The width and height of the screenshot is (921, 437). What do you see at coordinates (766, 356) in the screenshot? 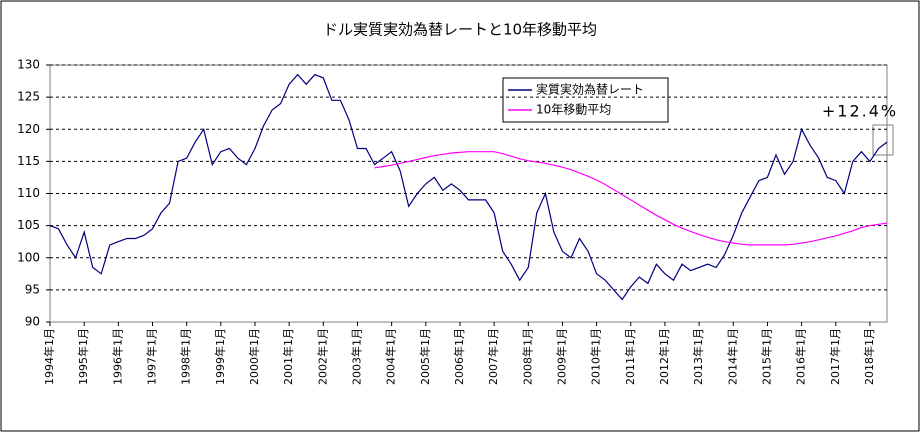
I see `x-tick-label: 2015年1月` at bounding box center [766, 356].